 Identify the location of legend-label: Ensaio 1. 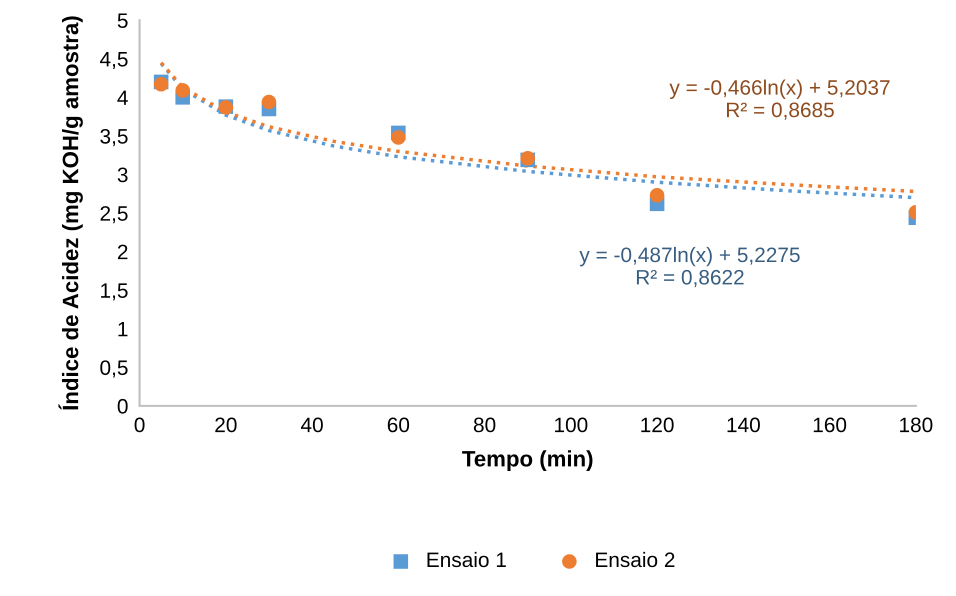
(467, 560).